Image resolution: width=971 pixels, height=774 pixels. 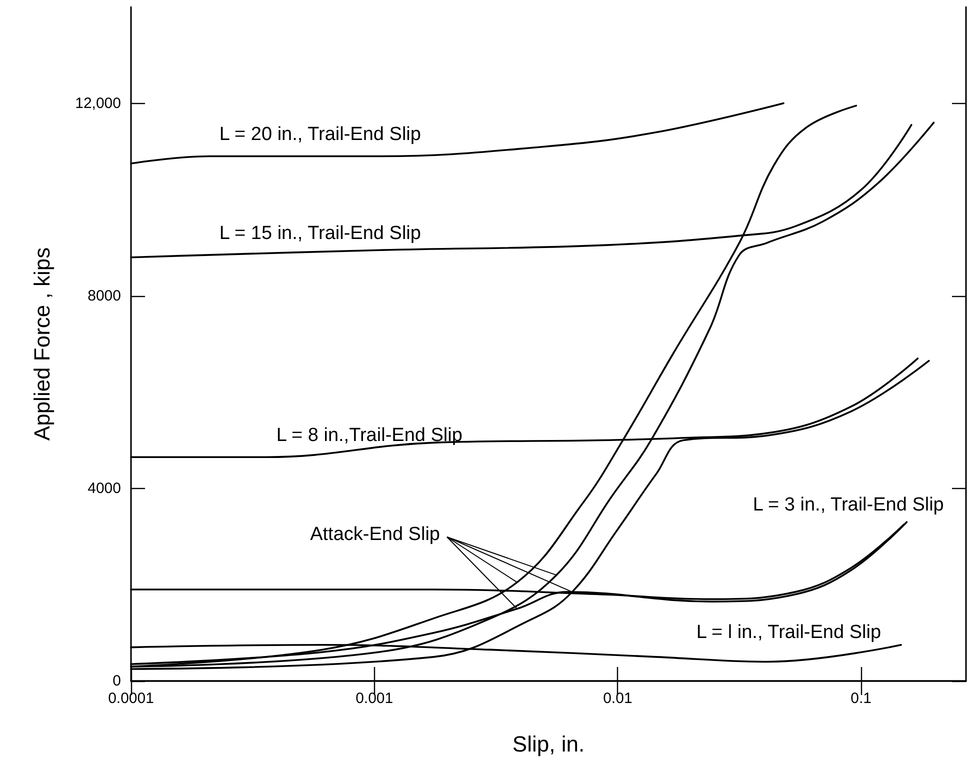 What do you see at coordinates (320, 135) in the screenshot?
I see `series-label: L = 20 in., Trail-End Slip` at bounding box center [320, 135].